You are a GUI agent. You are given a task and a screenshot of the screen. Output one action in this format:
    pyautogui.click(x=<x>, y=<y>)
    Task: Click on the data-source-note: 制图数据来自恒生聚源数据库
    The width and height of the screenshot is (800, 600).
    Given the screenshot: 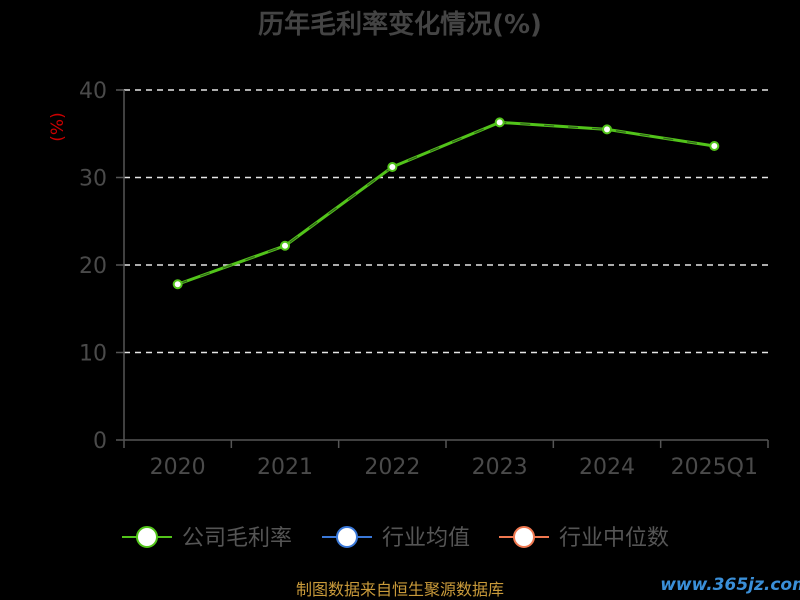 What is the action you would take?
    pyautogui.click(x=400, y=589)
    